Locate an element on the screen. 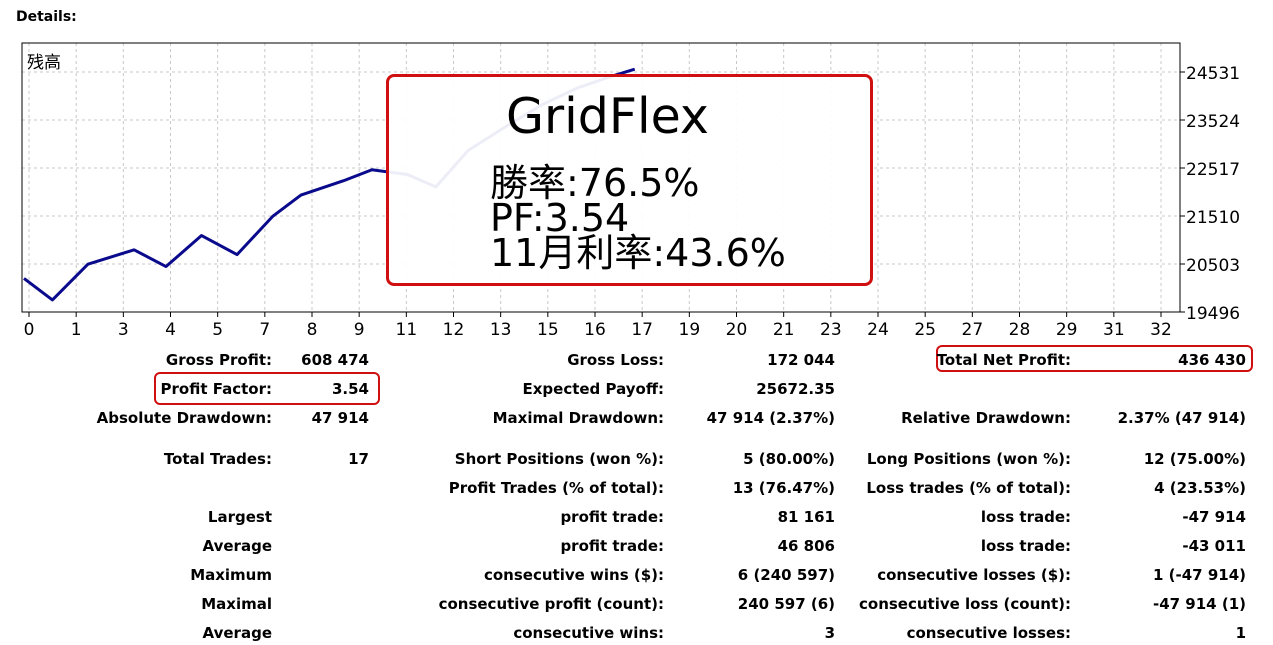 Image resolution: width=1273 pixels, height=645 pixels. short-positions-value: 5 (80.00%) is located at coordinates (789, 459).